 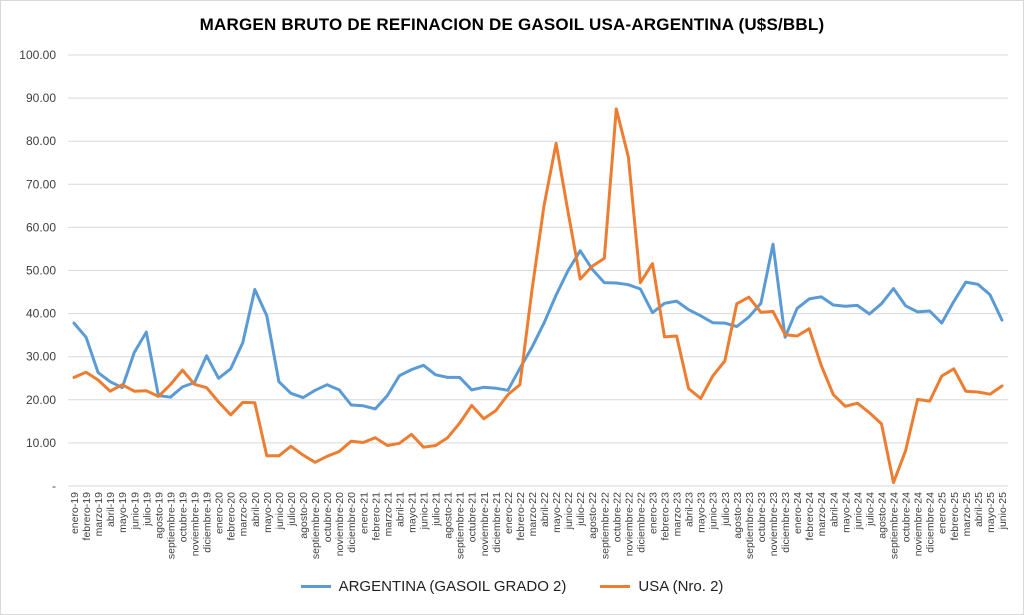 I want to click on x-tick-label: mayo-22, so click(x=557, y=512).